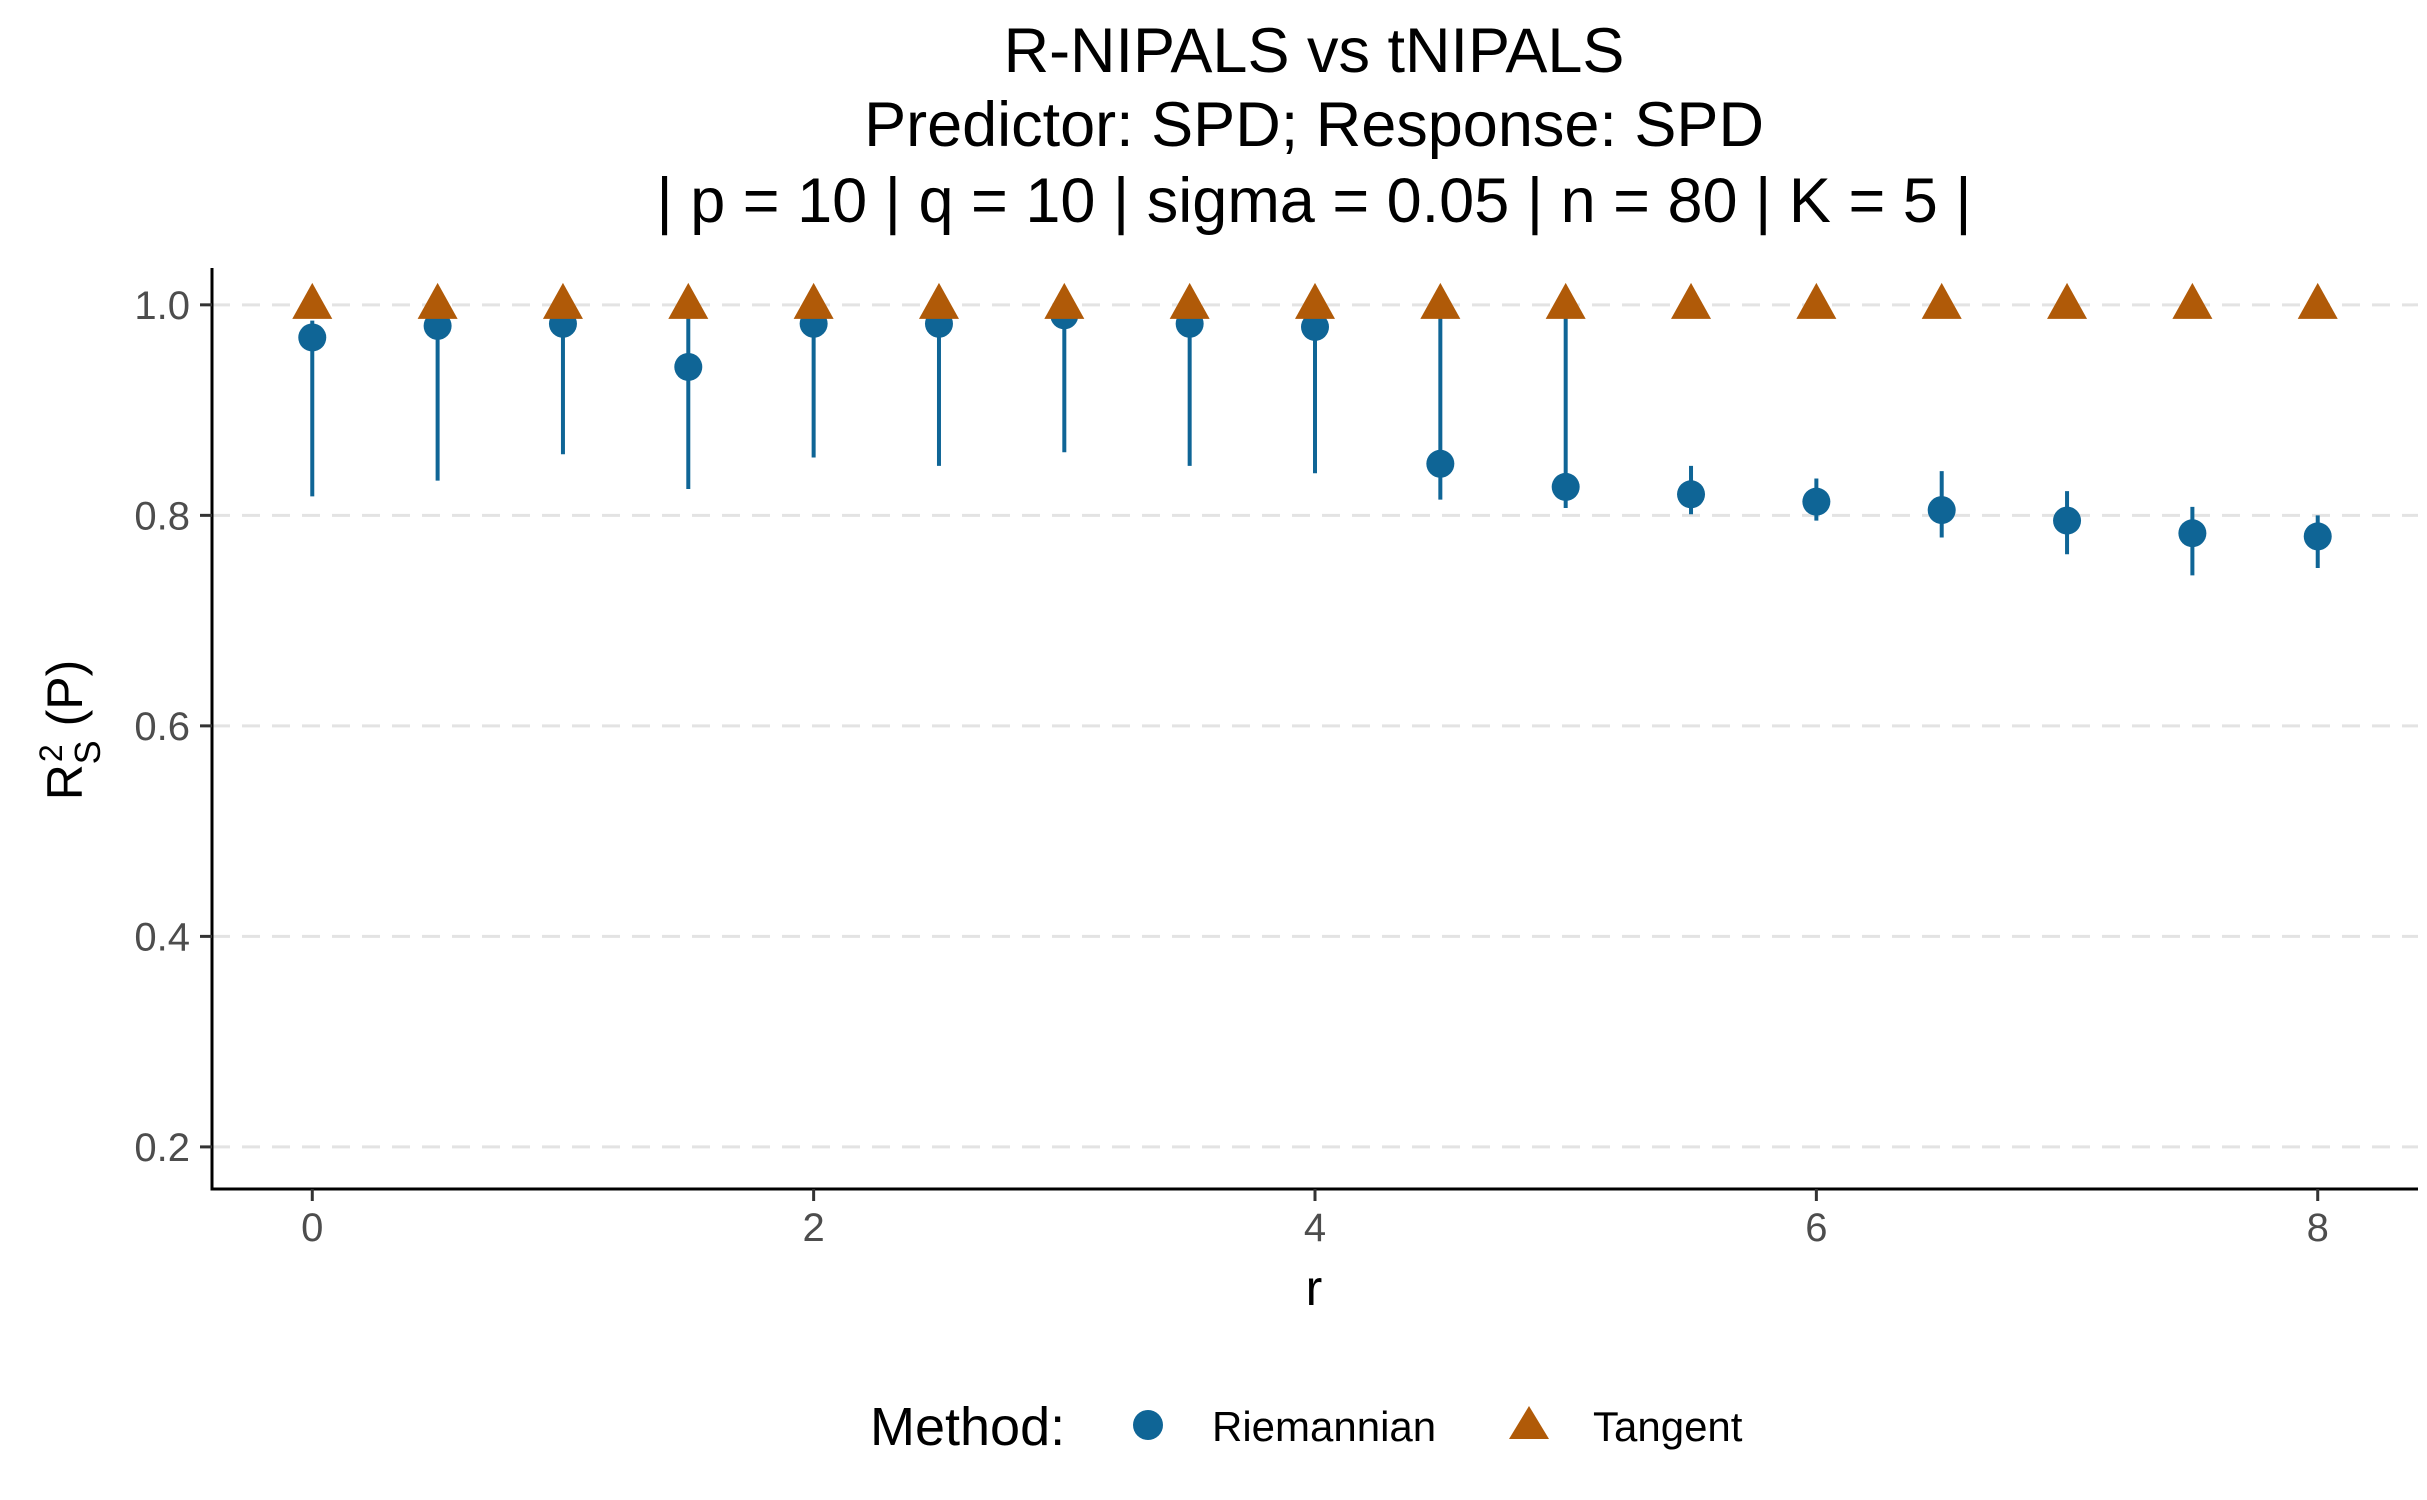  Describe the element at coordinates (1315, 1228) in the screenshot. I see `x-tick-label: 4` at that location.